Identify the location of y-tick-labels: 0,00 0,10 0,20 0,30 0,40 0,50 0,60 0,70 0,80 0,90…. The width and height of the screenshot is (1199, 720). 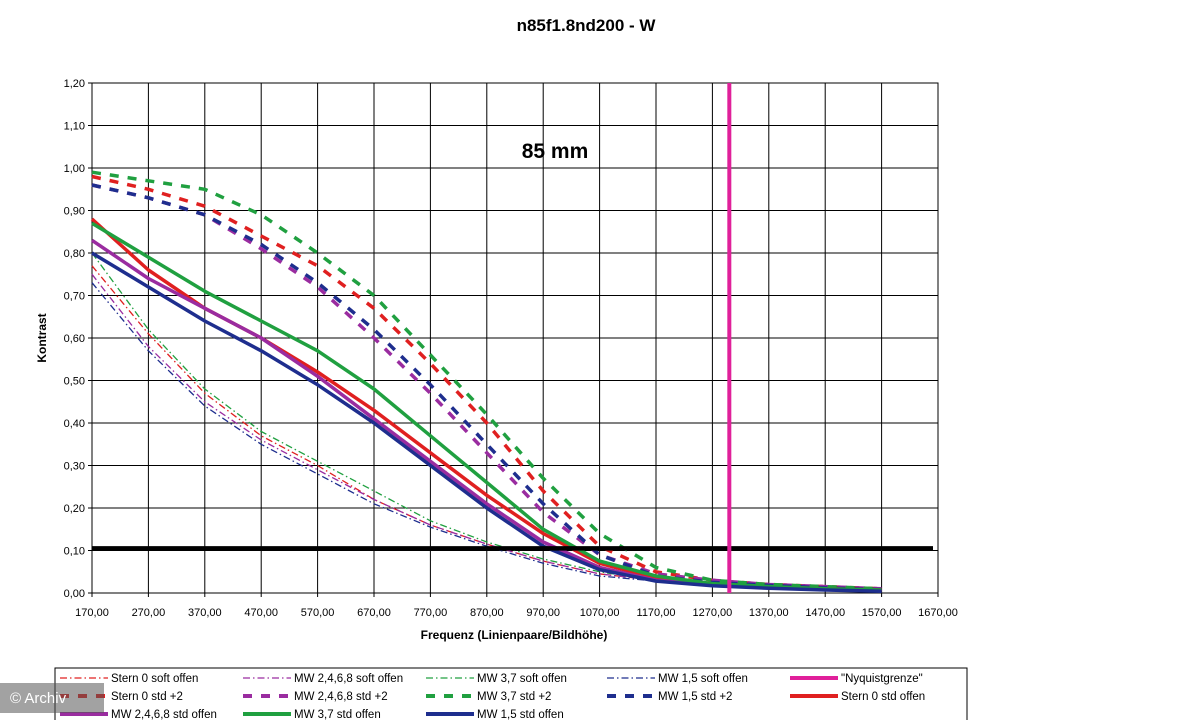
(74, 339).